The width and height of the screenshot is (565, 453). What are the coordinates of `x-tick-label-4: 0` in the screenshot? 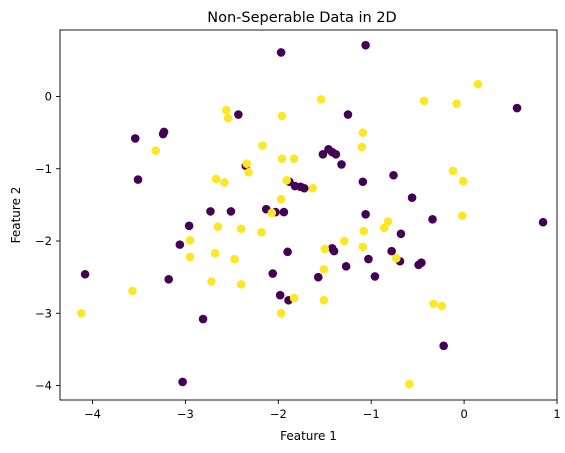 It's located at (463, 414).